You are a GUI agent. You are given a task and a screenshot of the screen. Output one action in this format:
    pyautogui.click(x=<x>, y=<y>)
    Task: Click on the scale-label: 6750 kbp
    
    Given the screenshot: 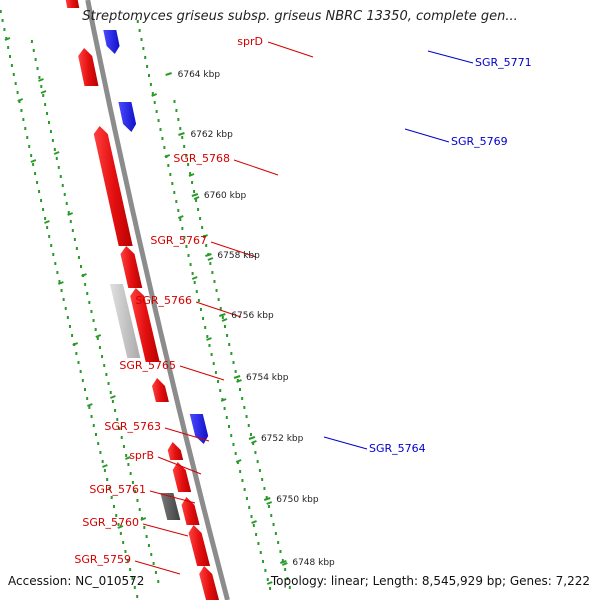 What is the action you would take?
    pyautogui.click(x=297, y=500)
    